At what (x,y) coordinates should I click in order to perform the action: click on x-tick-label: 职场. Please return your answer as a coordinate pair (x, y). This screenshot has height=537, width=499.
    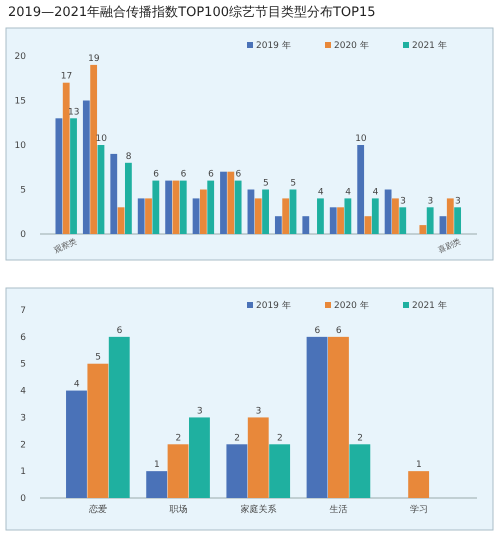
    Looking at the image, I should click on (178, 509).